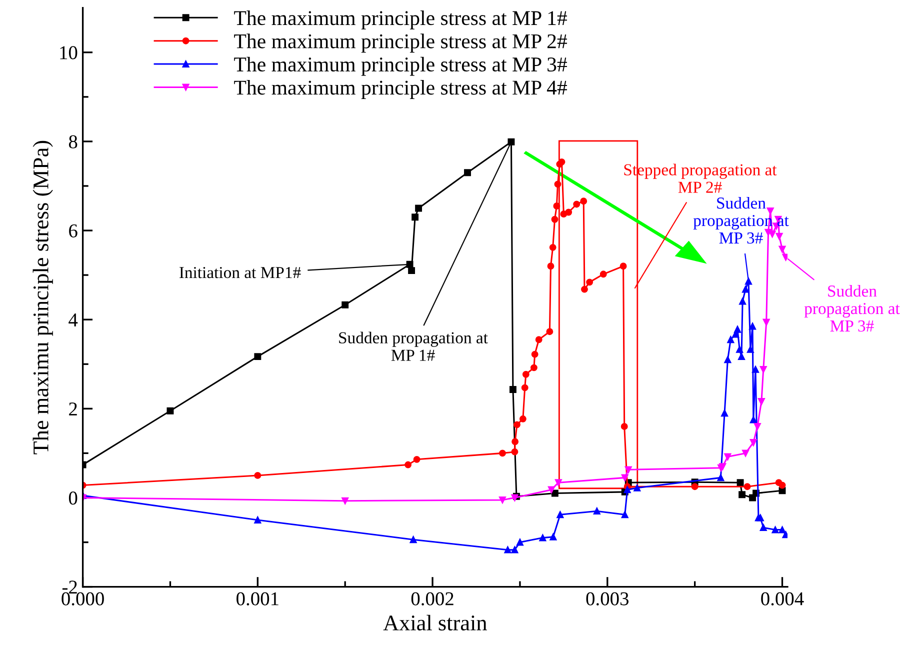 Image resolution: width=900 pixels, height=652 pixels. What do you see at coordinates (73, 409) in the screenshot?
I see `y-tick-label: 2` at bounding box center [73, 409].